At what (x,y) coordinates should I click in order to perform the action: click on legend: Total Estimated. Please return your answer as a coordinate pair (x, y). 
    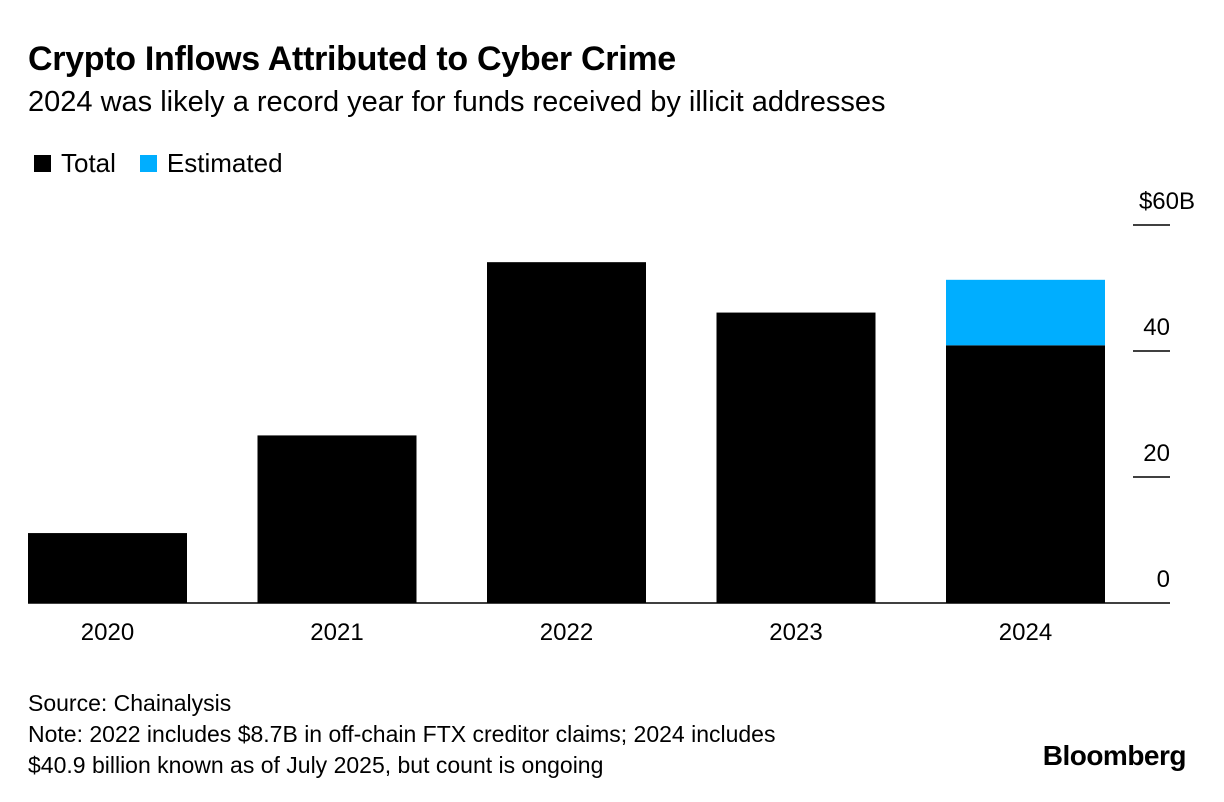
    Looking at the image, I should click on (170, 163).